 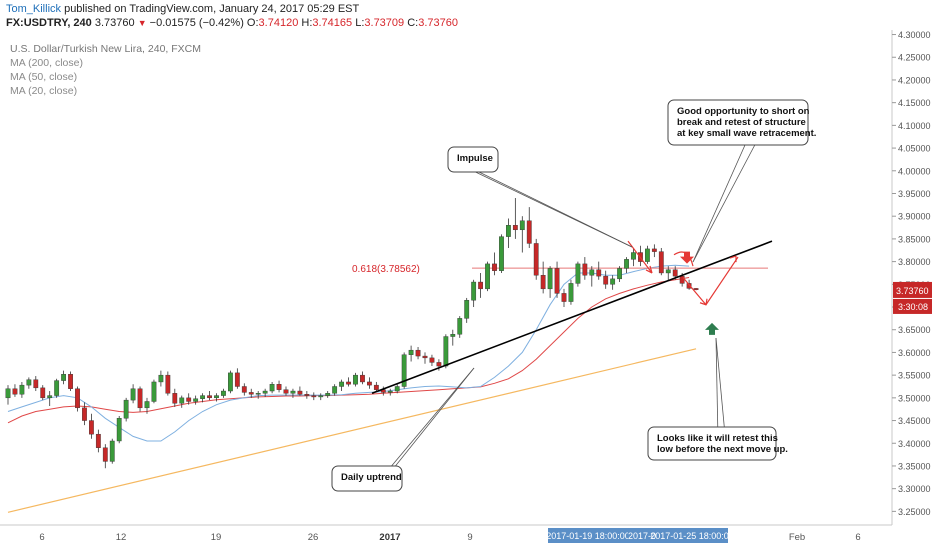 What do you see at coordinates (34, 9) in the screenshot?
I see `author-link: Tom_Killick` at bounding box center [34, 9].